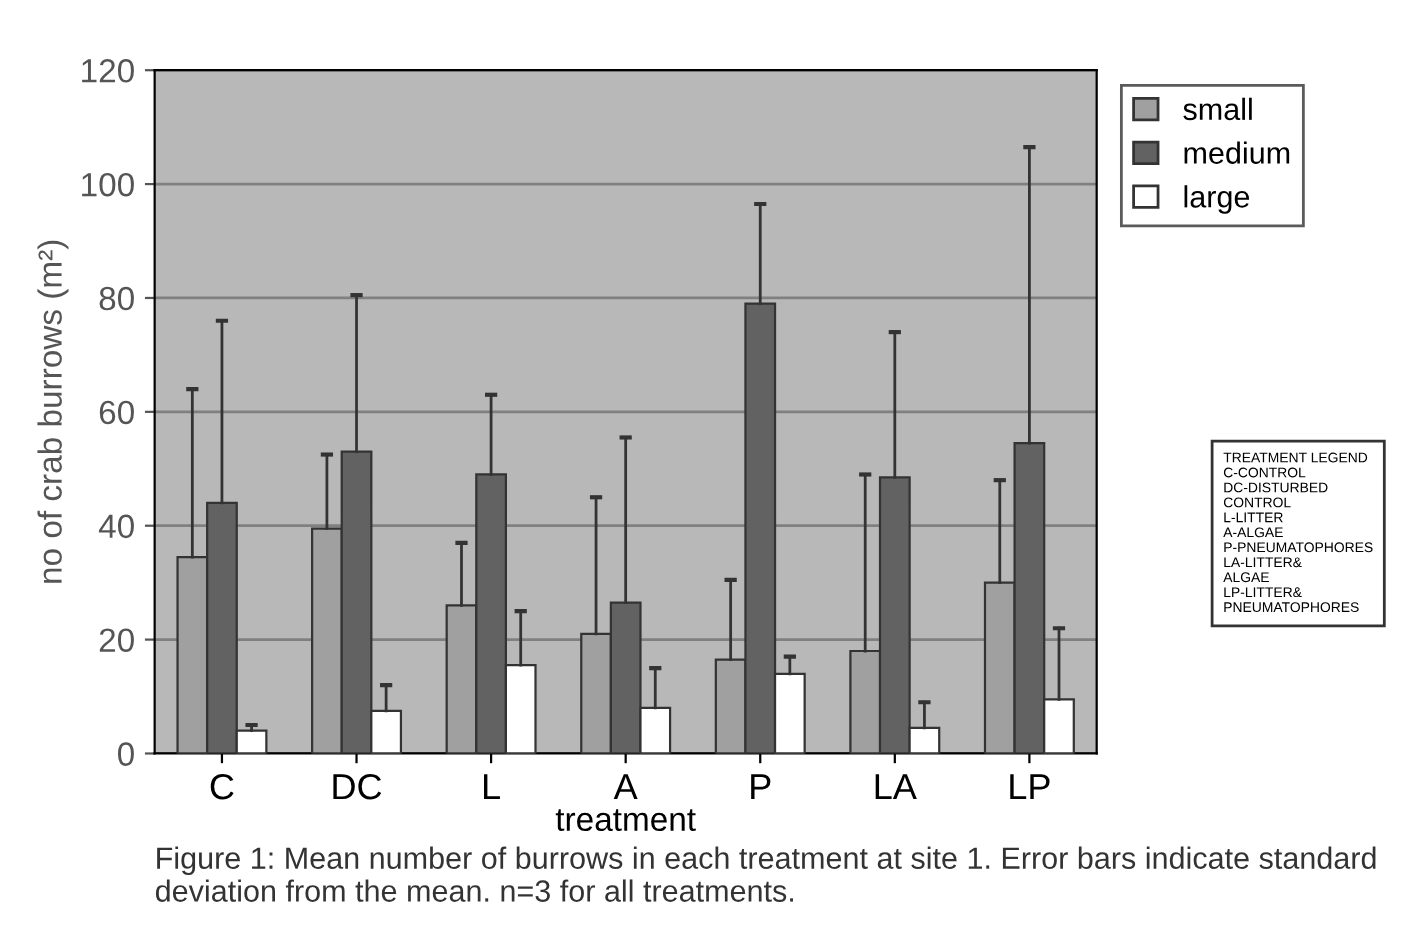 This screenshot has width=1406, height=936. Describe the element at coordinates (492, 787) in the screenshot. I see `x-tick-label: L` at that location.